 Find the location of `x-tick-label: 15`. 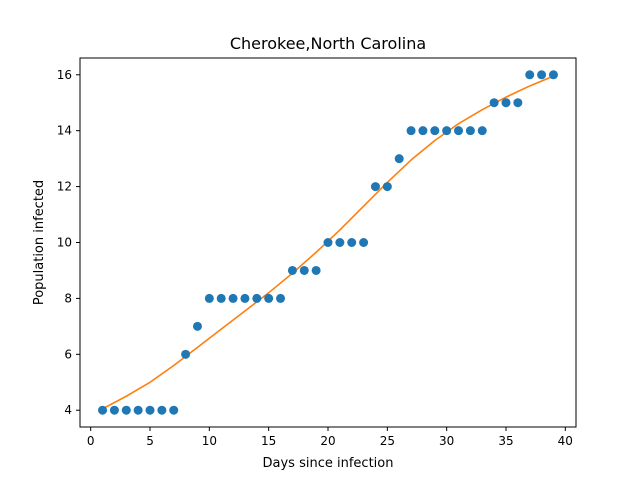

x-tick-label: 15 is located at coordinates (268, 441).